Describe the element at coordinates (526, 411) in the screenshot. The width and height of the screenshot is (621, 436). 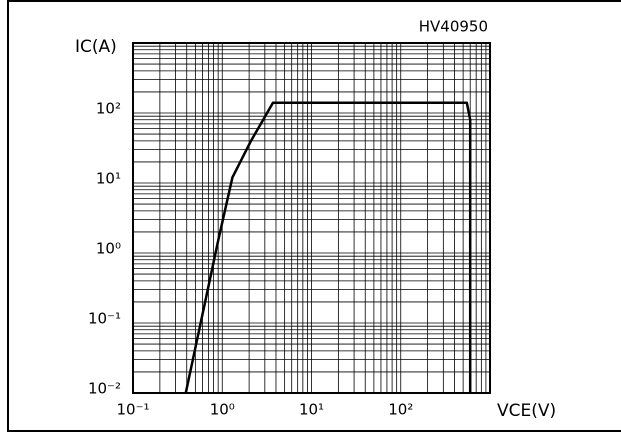
I see `x-axis-label: VCE(V)` at that location.